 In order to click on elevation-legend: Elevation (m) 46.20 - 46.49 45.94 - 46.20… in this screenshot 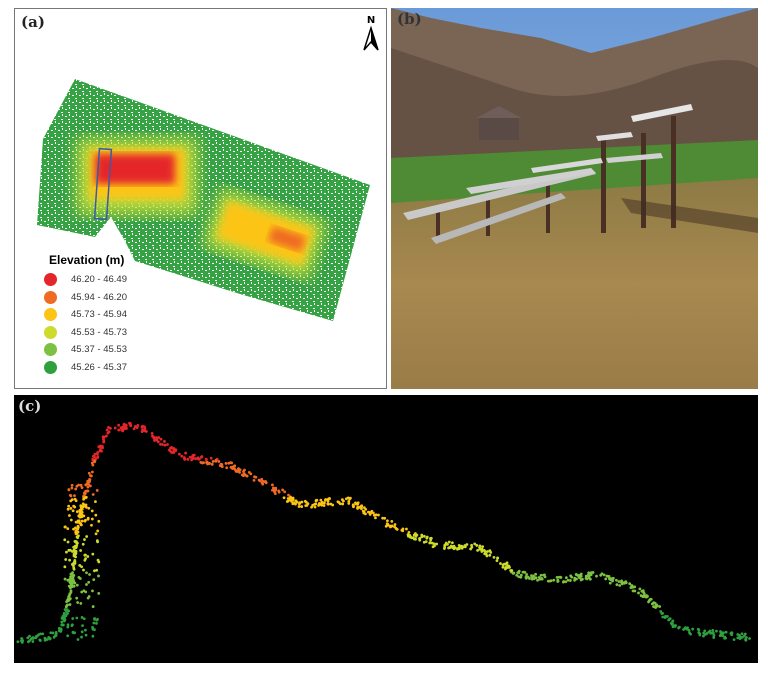, I will do `click(84, 314)`.